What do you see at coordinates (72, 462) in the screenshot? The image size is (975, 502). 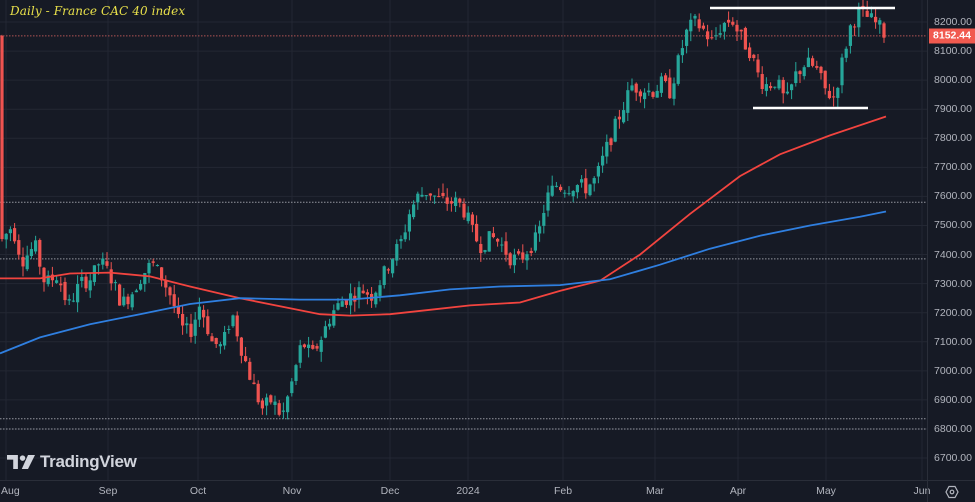 I see `tradingview-logo: TradingView` at bounding box center [72, 462].